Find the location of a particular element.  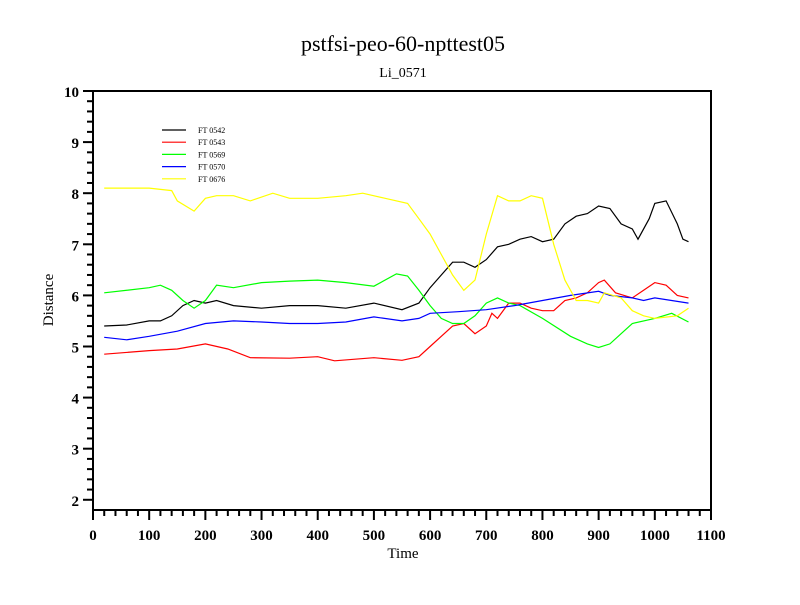

y-axis-label: Distance is located at coordinates (49, 299).